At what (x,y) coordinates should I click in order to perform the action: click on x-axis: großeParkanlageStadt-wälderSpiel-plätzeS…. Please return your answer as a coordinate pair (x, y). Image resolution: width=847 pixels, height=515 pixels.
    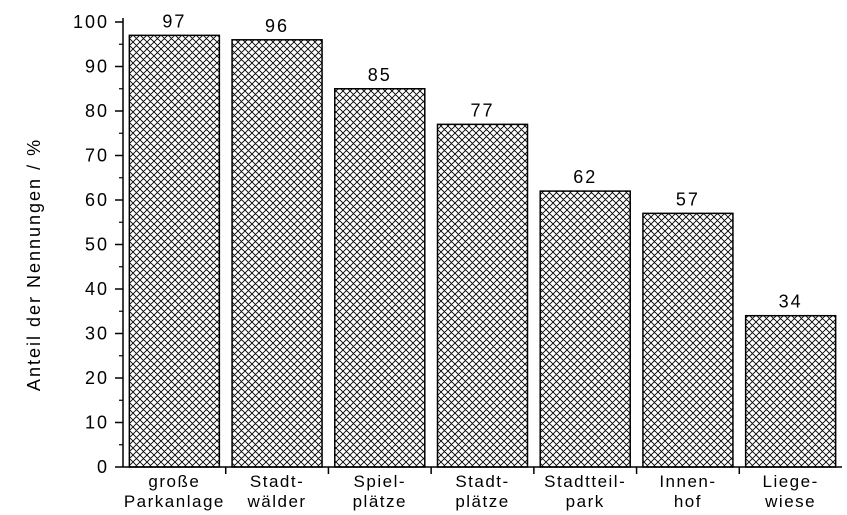
    Looking at the image, I should click on (482, 488).